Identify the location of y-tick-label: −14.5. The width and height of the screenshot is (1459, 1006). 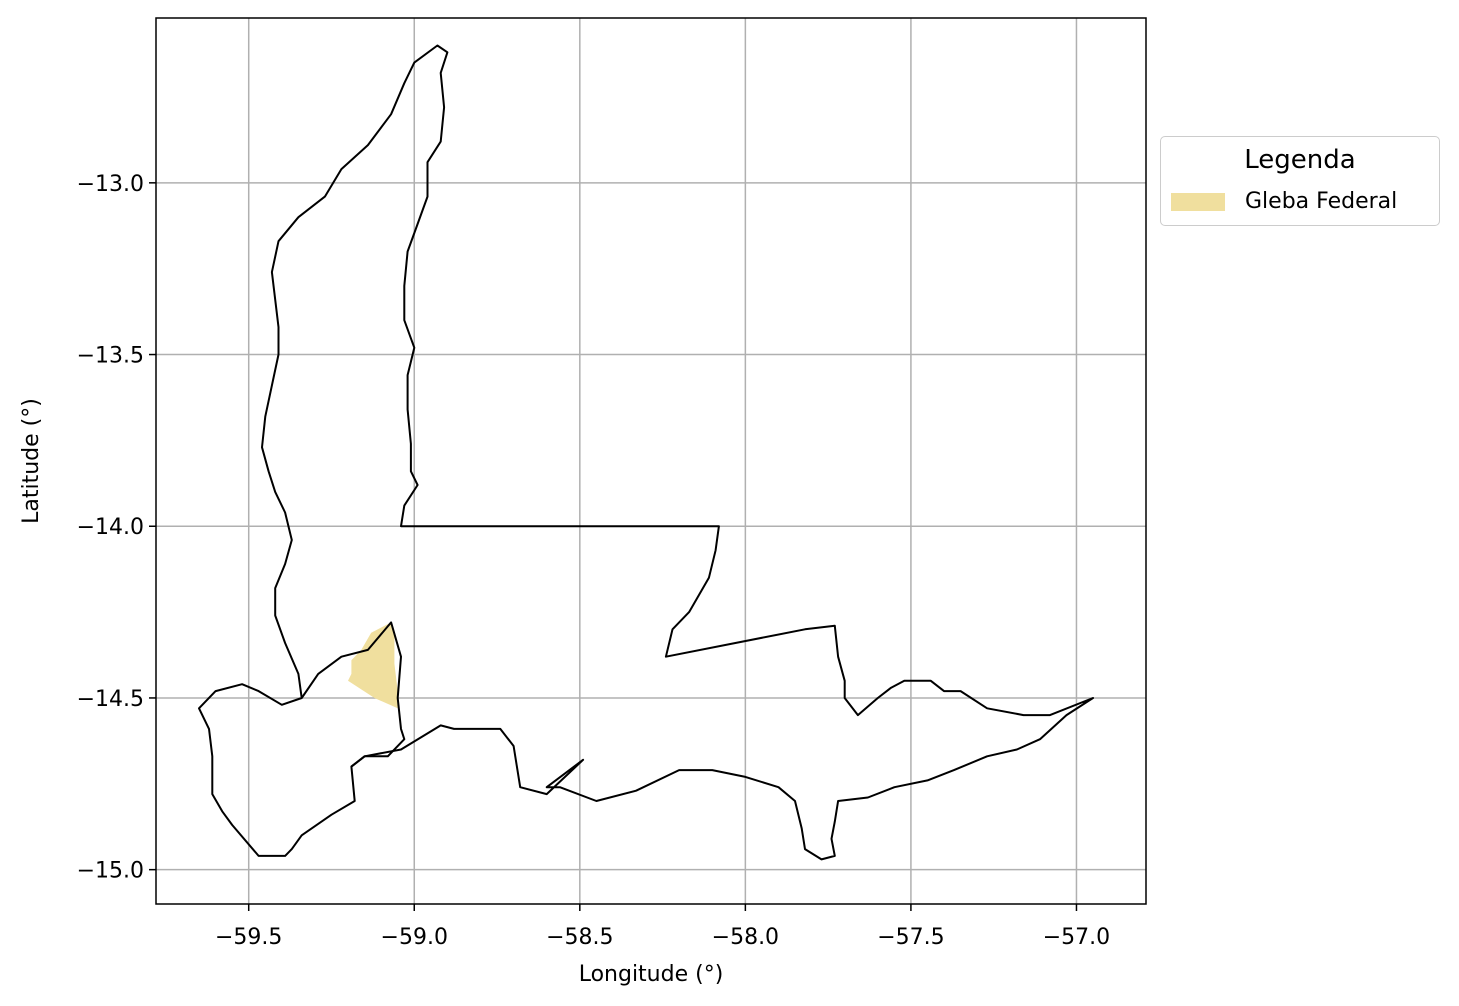
(110, 699).